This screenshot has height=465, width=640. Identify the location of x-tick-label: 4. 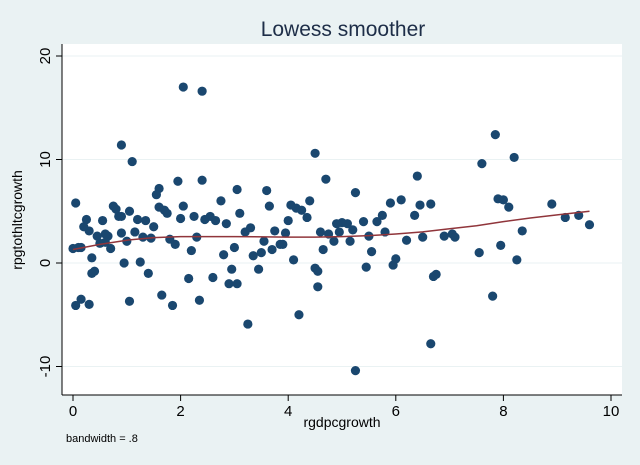
(288, 411).